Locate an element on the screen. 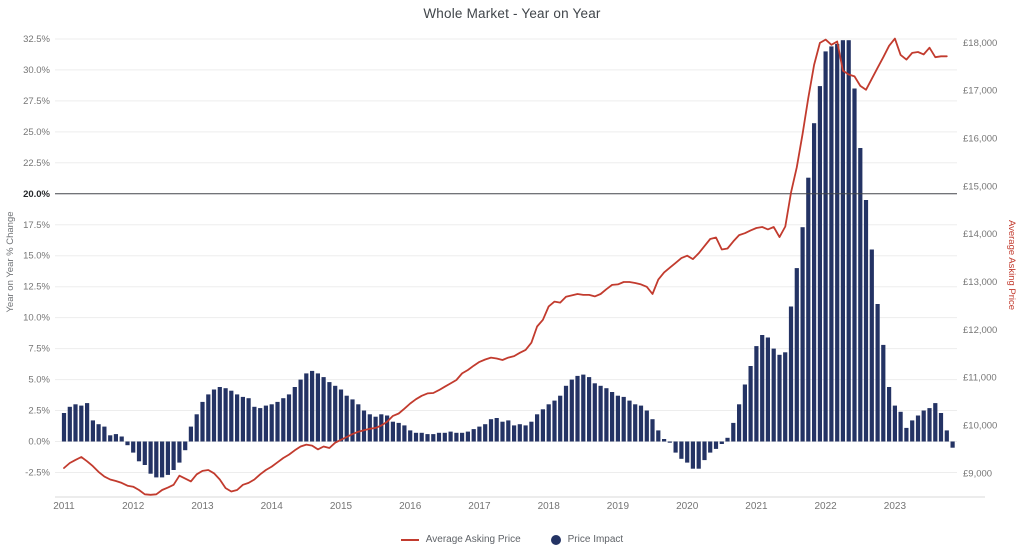  x-axis-year-label: 2016 is located at coordinates (410, 506).